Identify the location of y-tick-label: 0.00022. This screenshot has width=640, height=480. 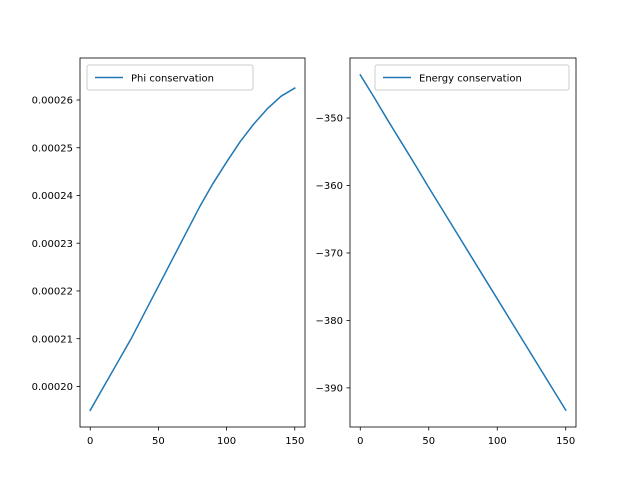
(52, 292).